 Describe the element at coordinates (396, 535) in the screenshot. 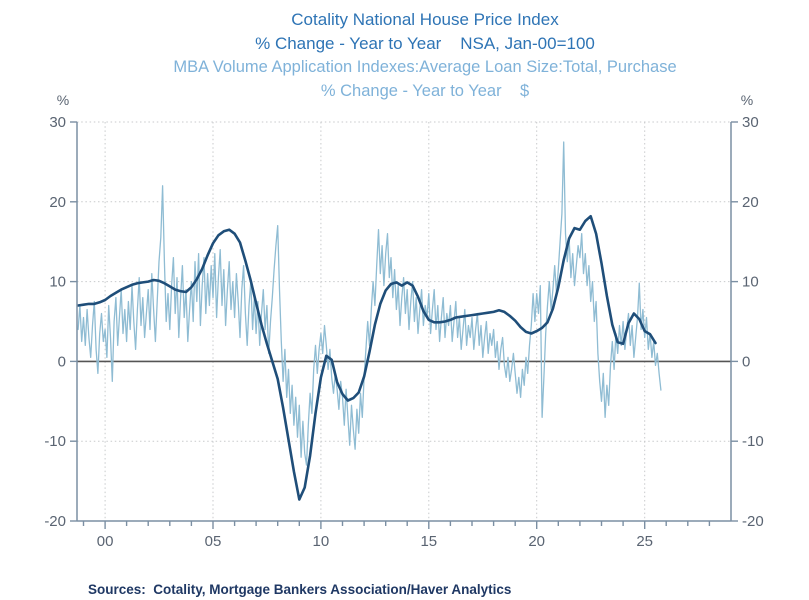

I see `x-axis-ticks: 00 05 10 15 20 25` at that location.